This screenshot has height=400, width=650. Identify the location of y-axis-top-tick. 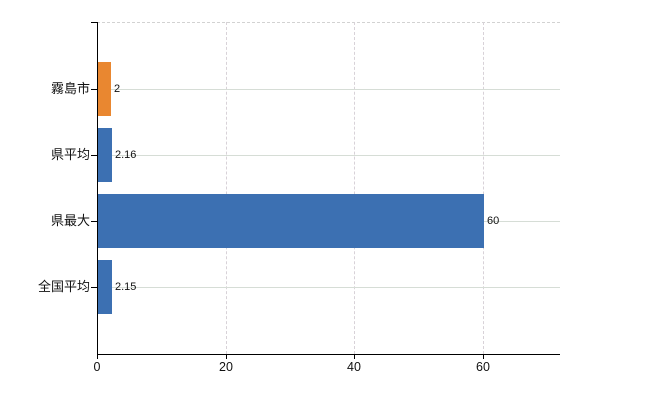
(94, 22).